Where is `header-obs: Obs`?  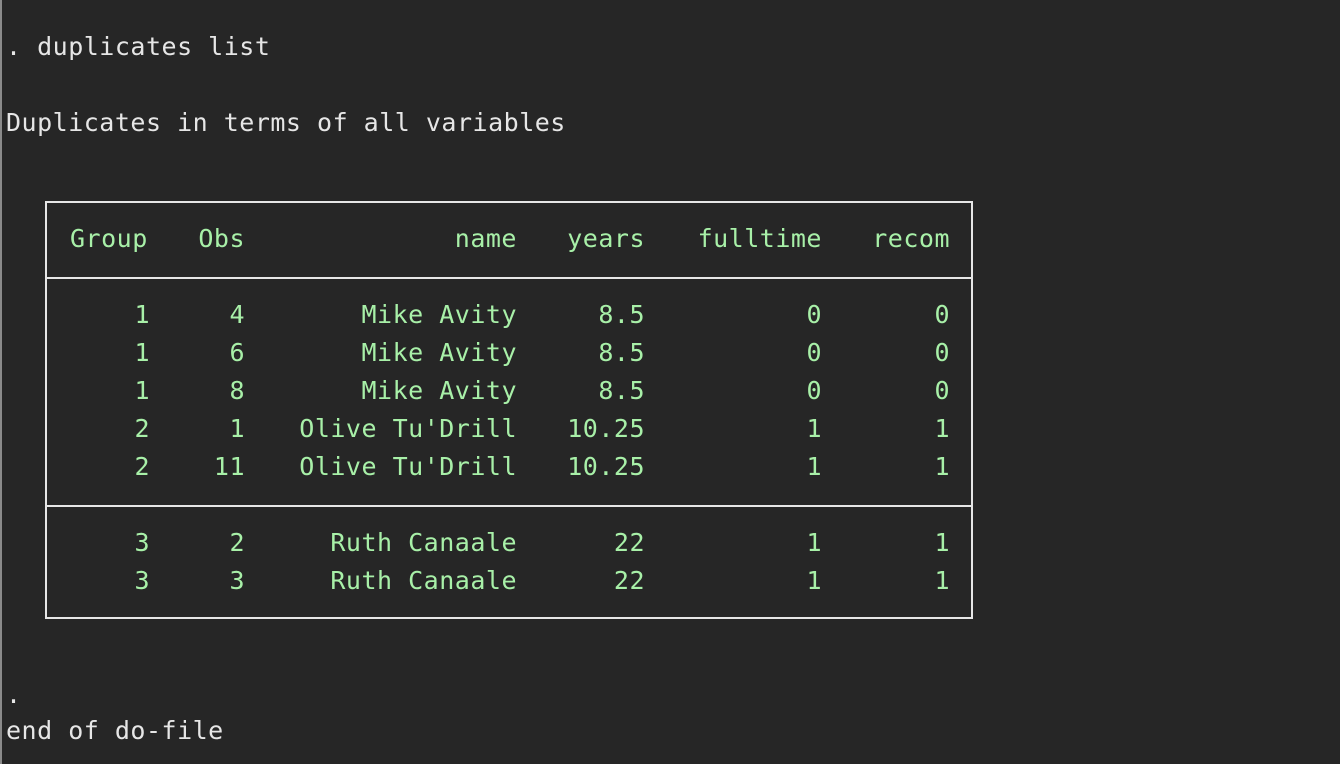
header-obs: Obs is located at coordinates (221, 238).